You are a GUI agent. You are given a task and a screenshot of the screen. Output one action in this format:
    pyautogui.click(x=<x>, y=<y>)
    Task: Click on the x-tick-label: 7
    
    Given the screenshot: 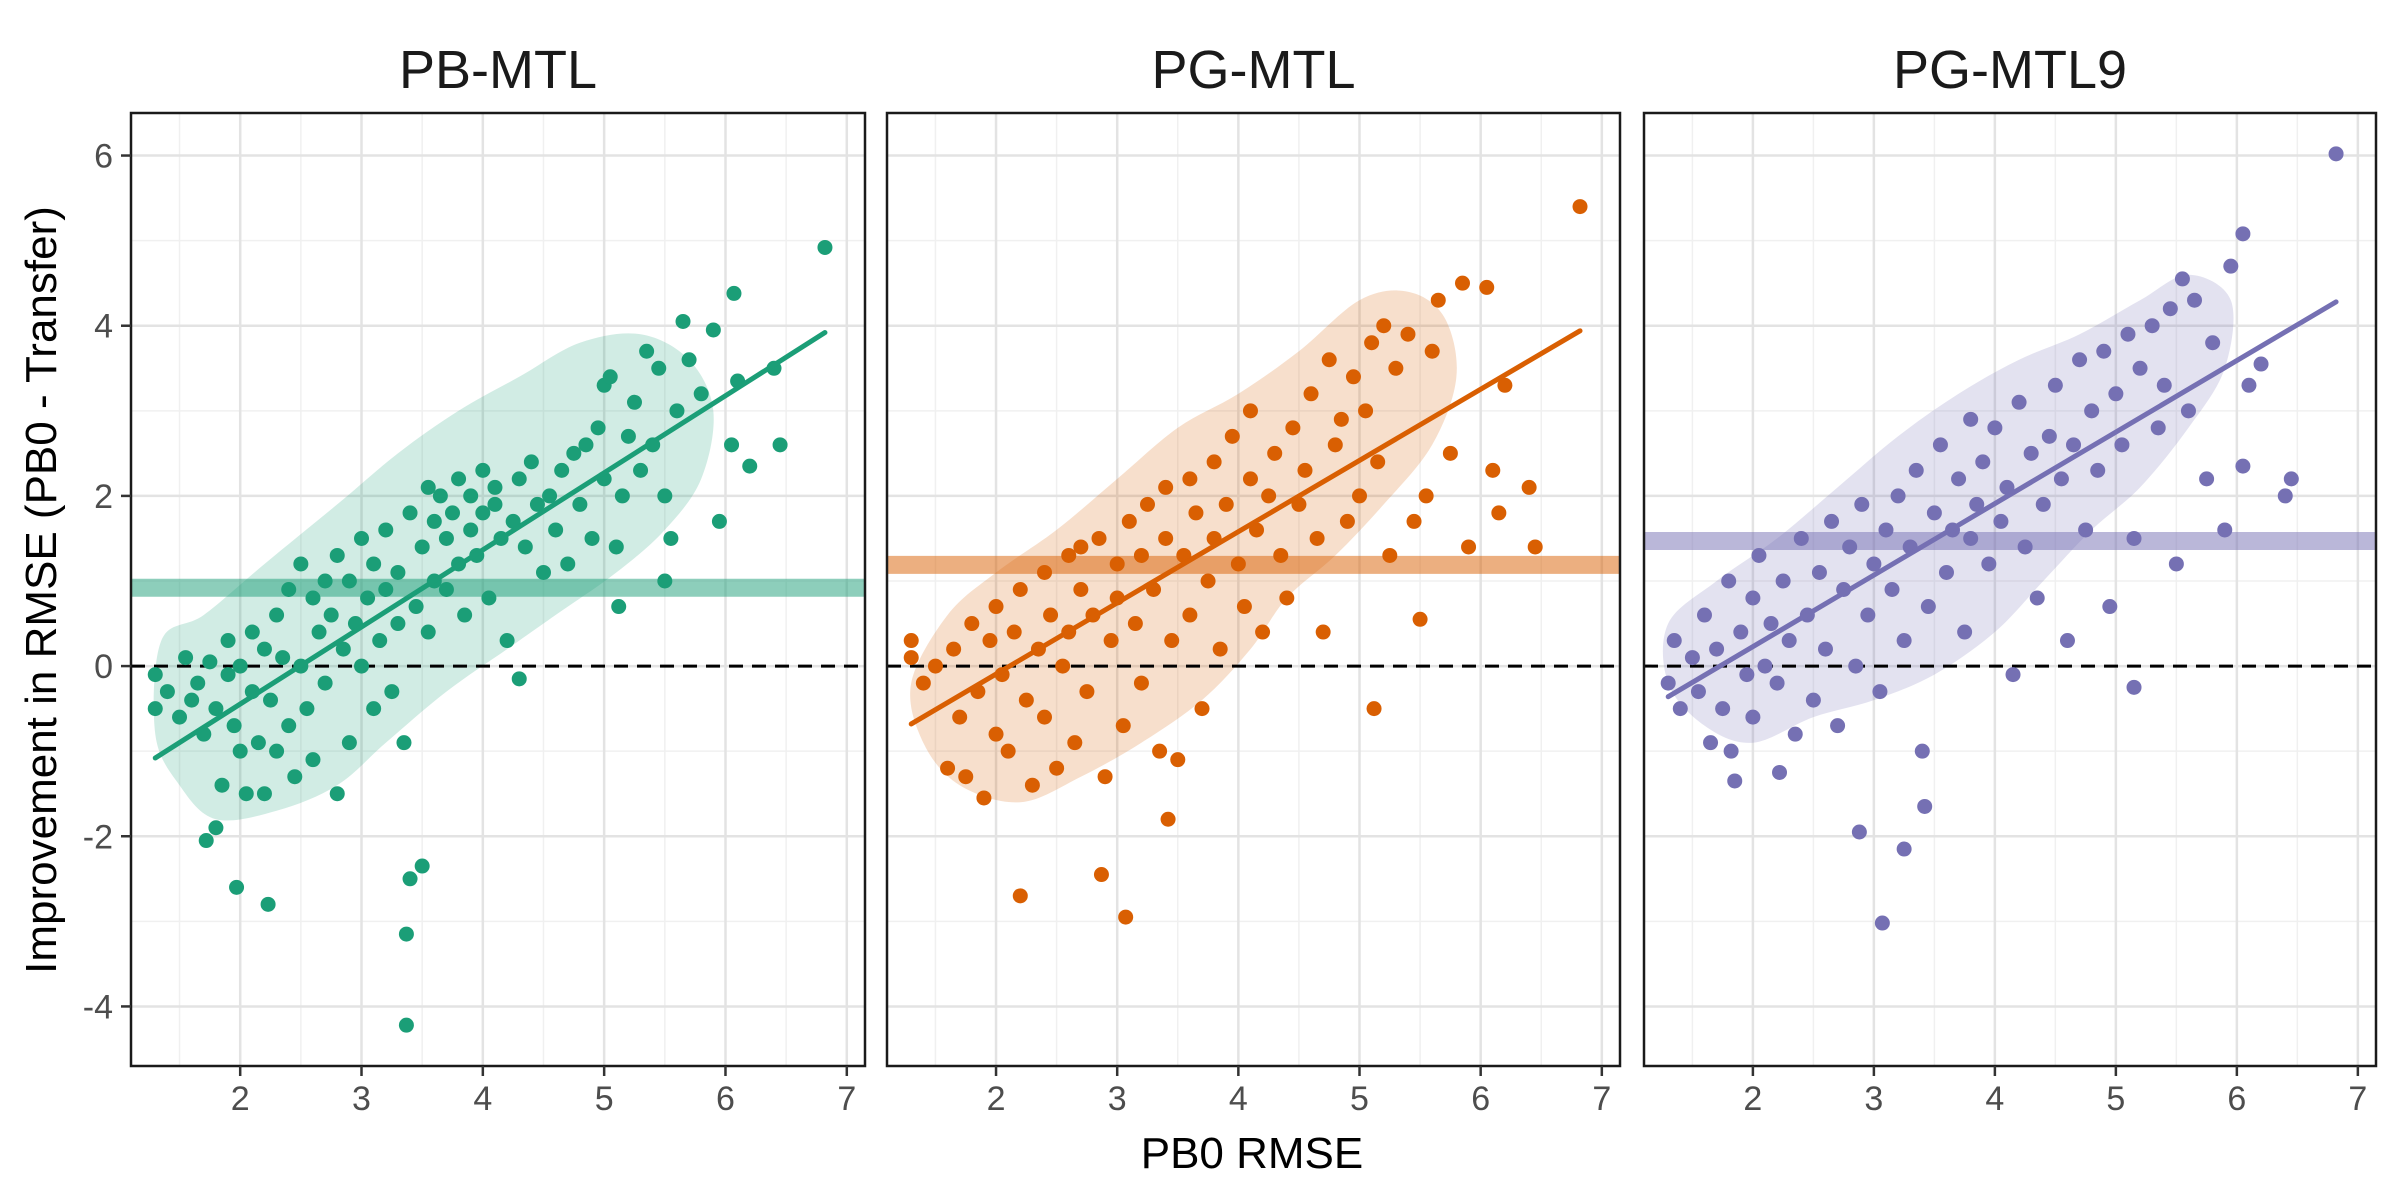 What is the action you would take?
    pyautogui.click(x=1601, y=1099)
    